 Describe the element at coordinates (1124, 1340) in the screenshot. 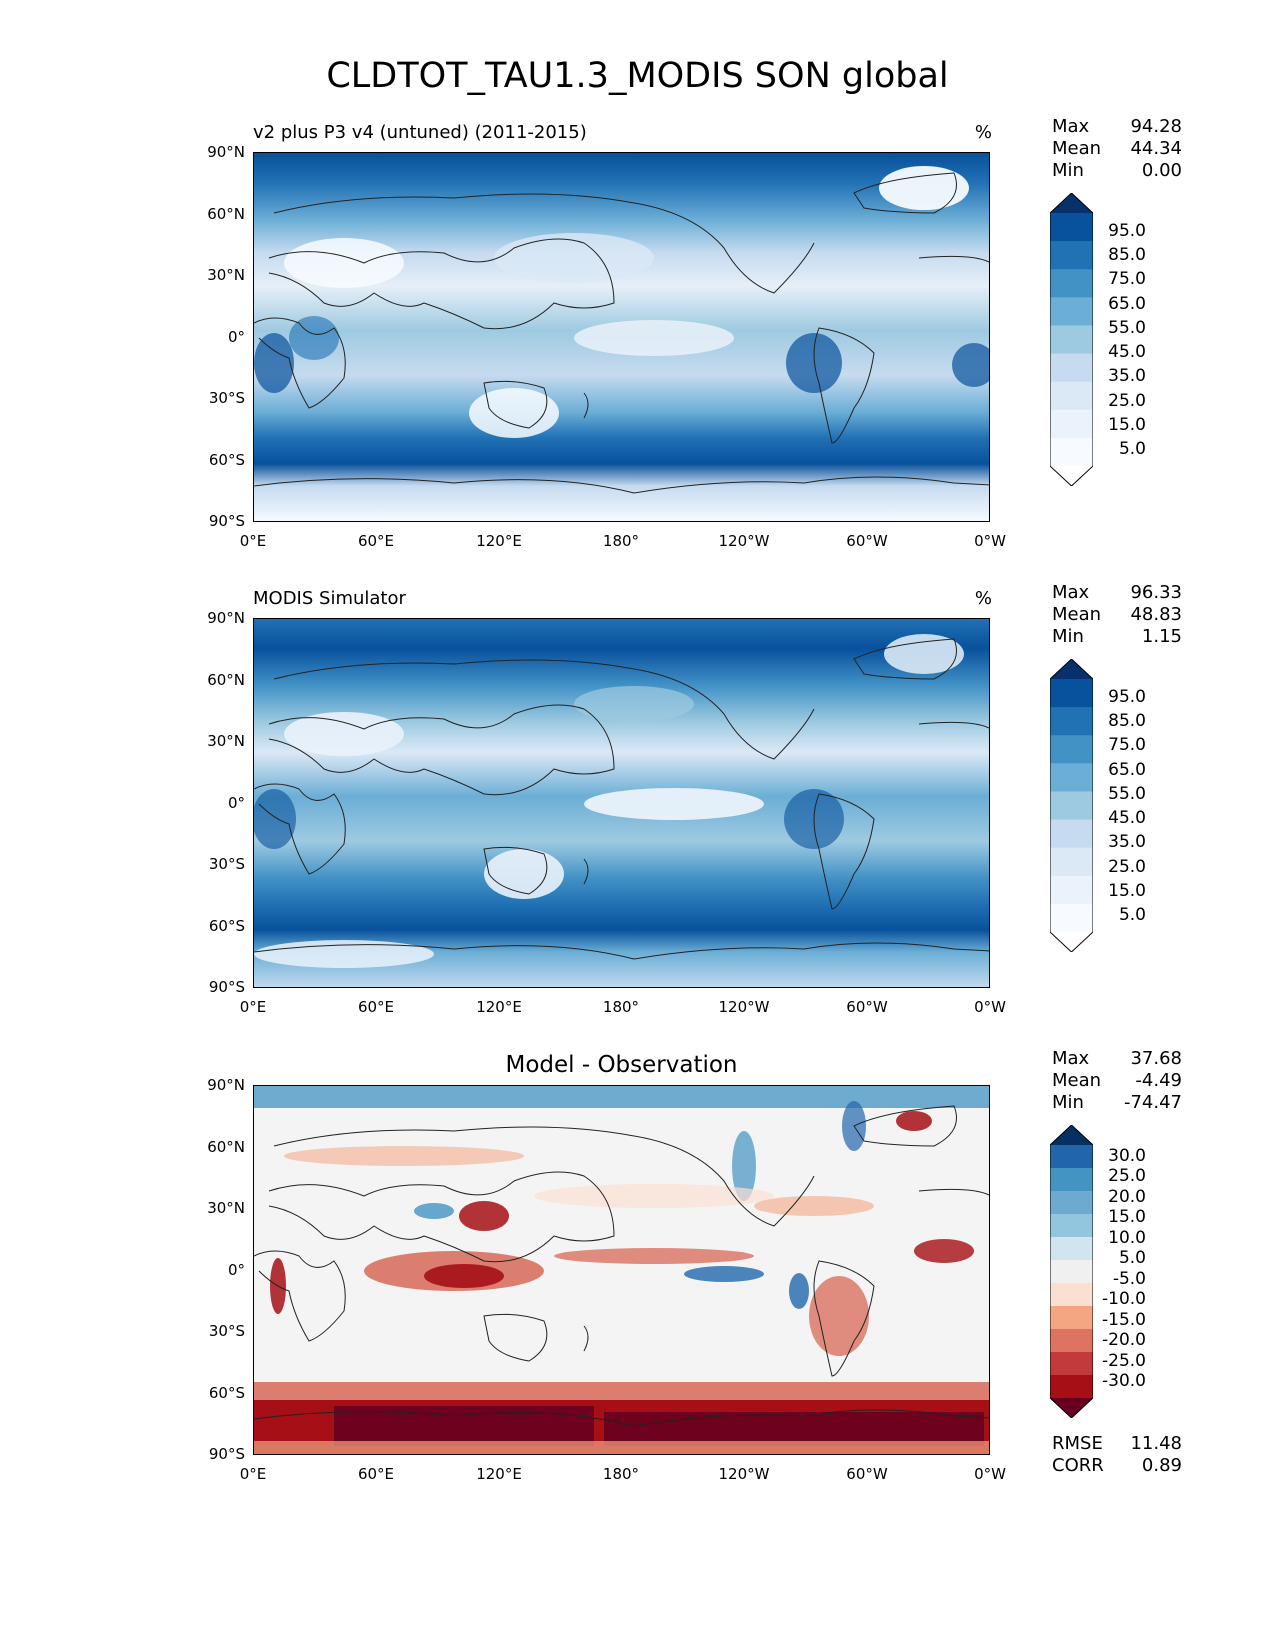

I see `colorbar-label: -20.0` at that location.